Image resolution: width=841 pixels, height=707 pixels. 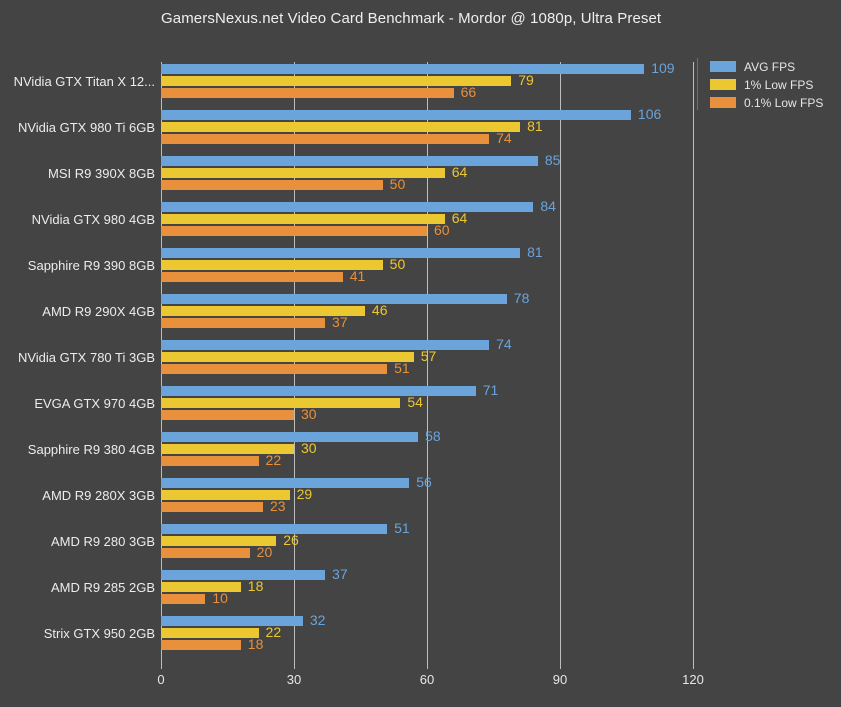 What do you see at coordinates (552, 160) in the screenshot?
I see `bar-value-label: 85` at bounding box center [552, 160].